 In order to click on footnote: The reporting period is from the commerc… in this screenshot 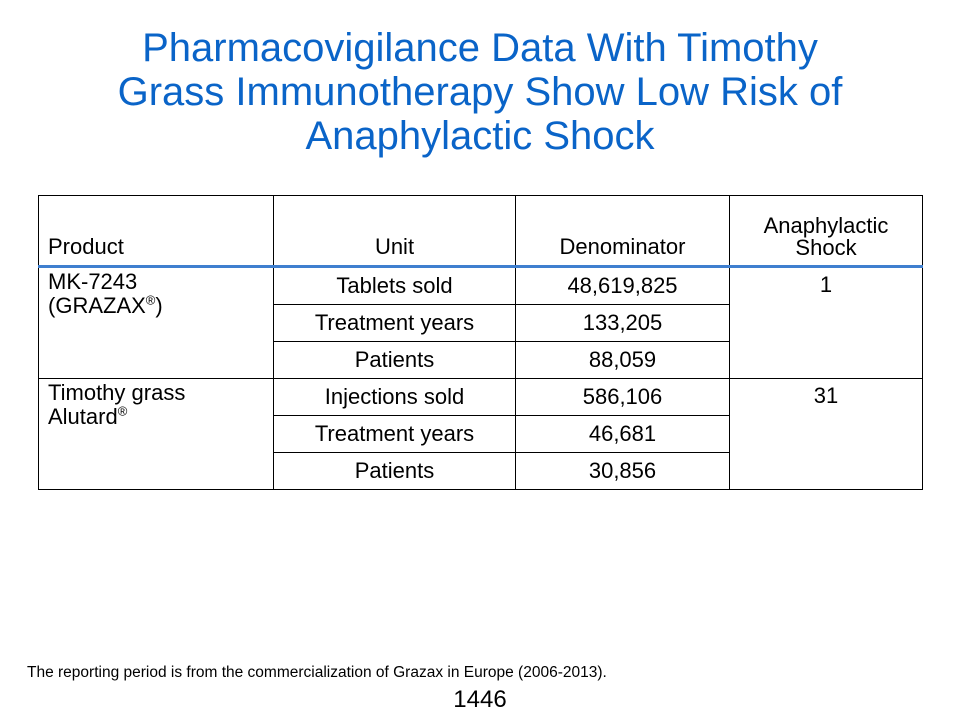, I will do `click(317, 672)`.